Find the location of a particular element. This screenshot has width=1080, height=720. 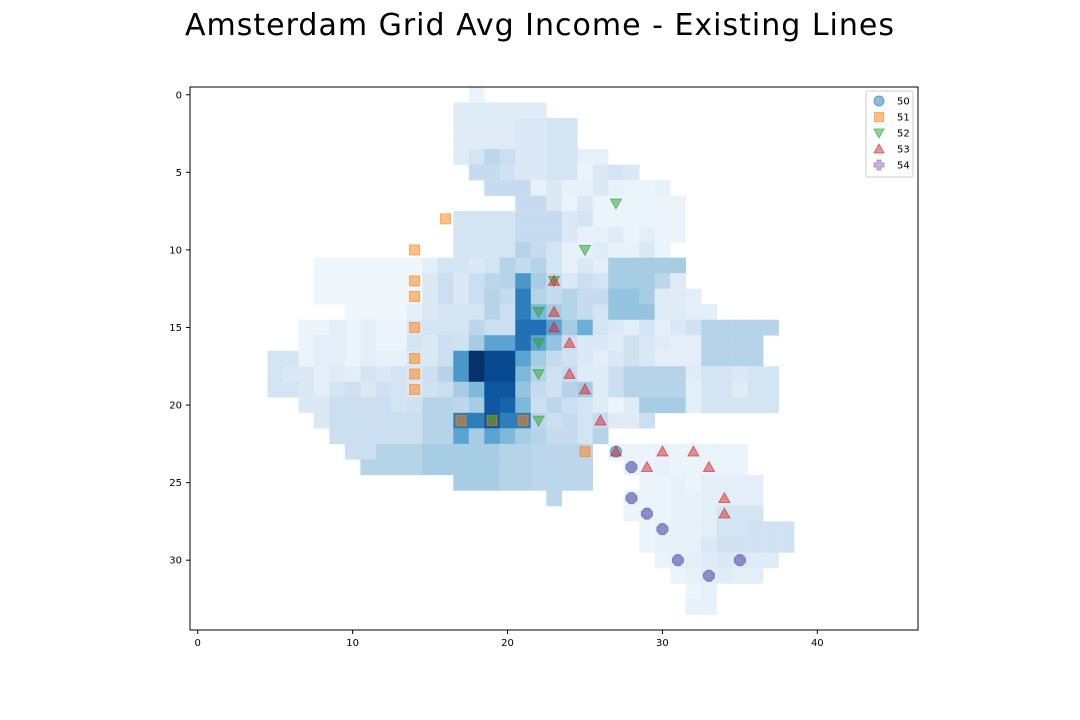

legend-label: 51 is located at coordinates (903, 118).